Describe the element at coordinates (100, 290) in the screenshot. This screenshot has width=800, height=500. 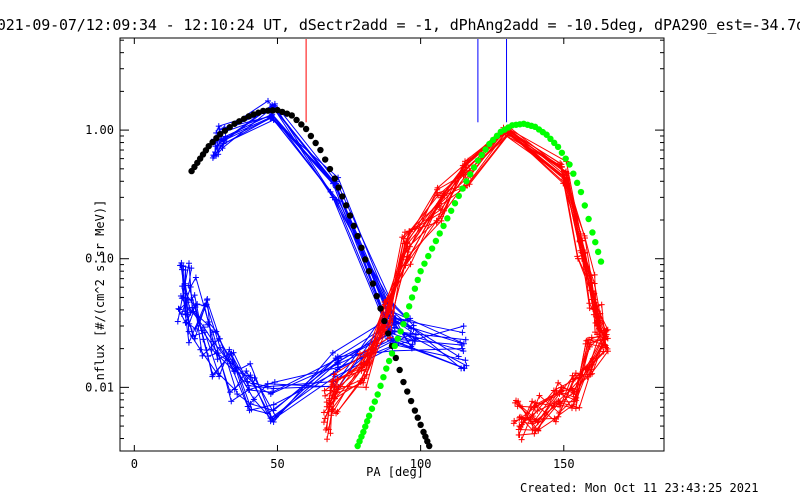
I see `y-axis-title: nflux [#/(cm^2 s sr MeV)]` at that location.